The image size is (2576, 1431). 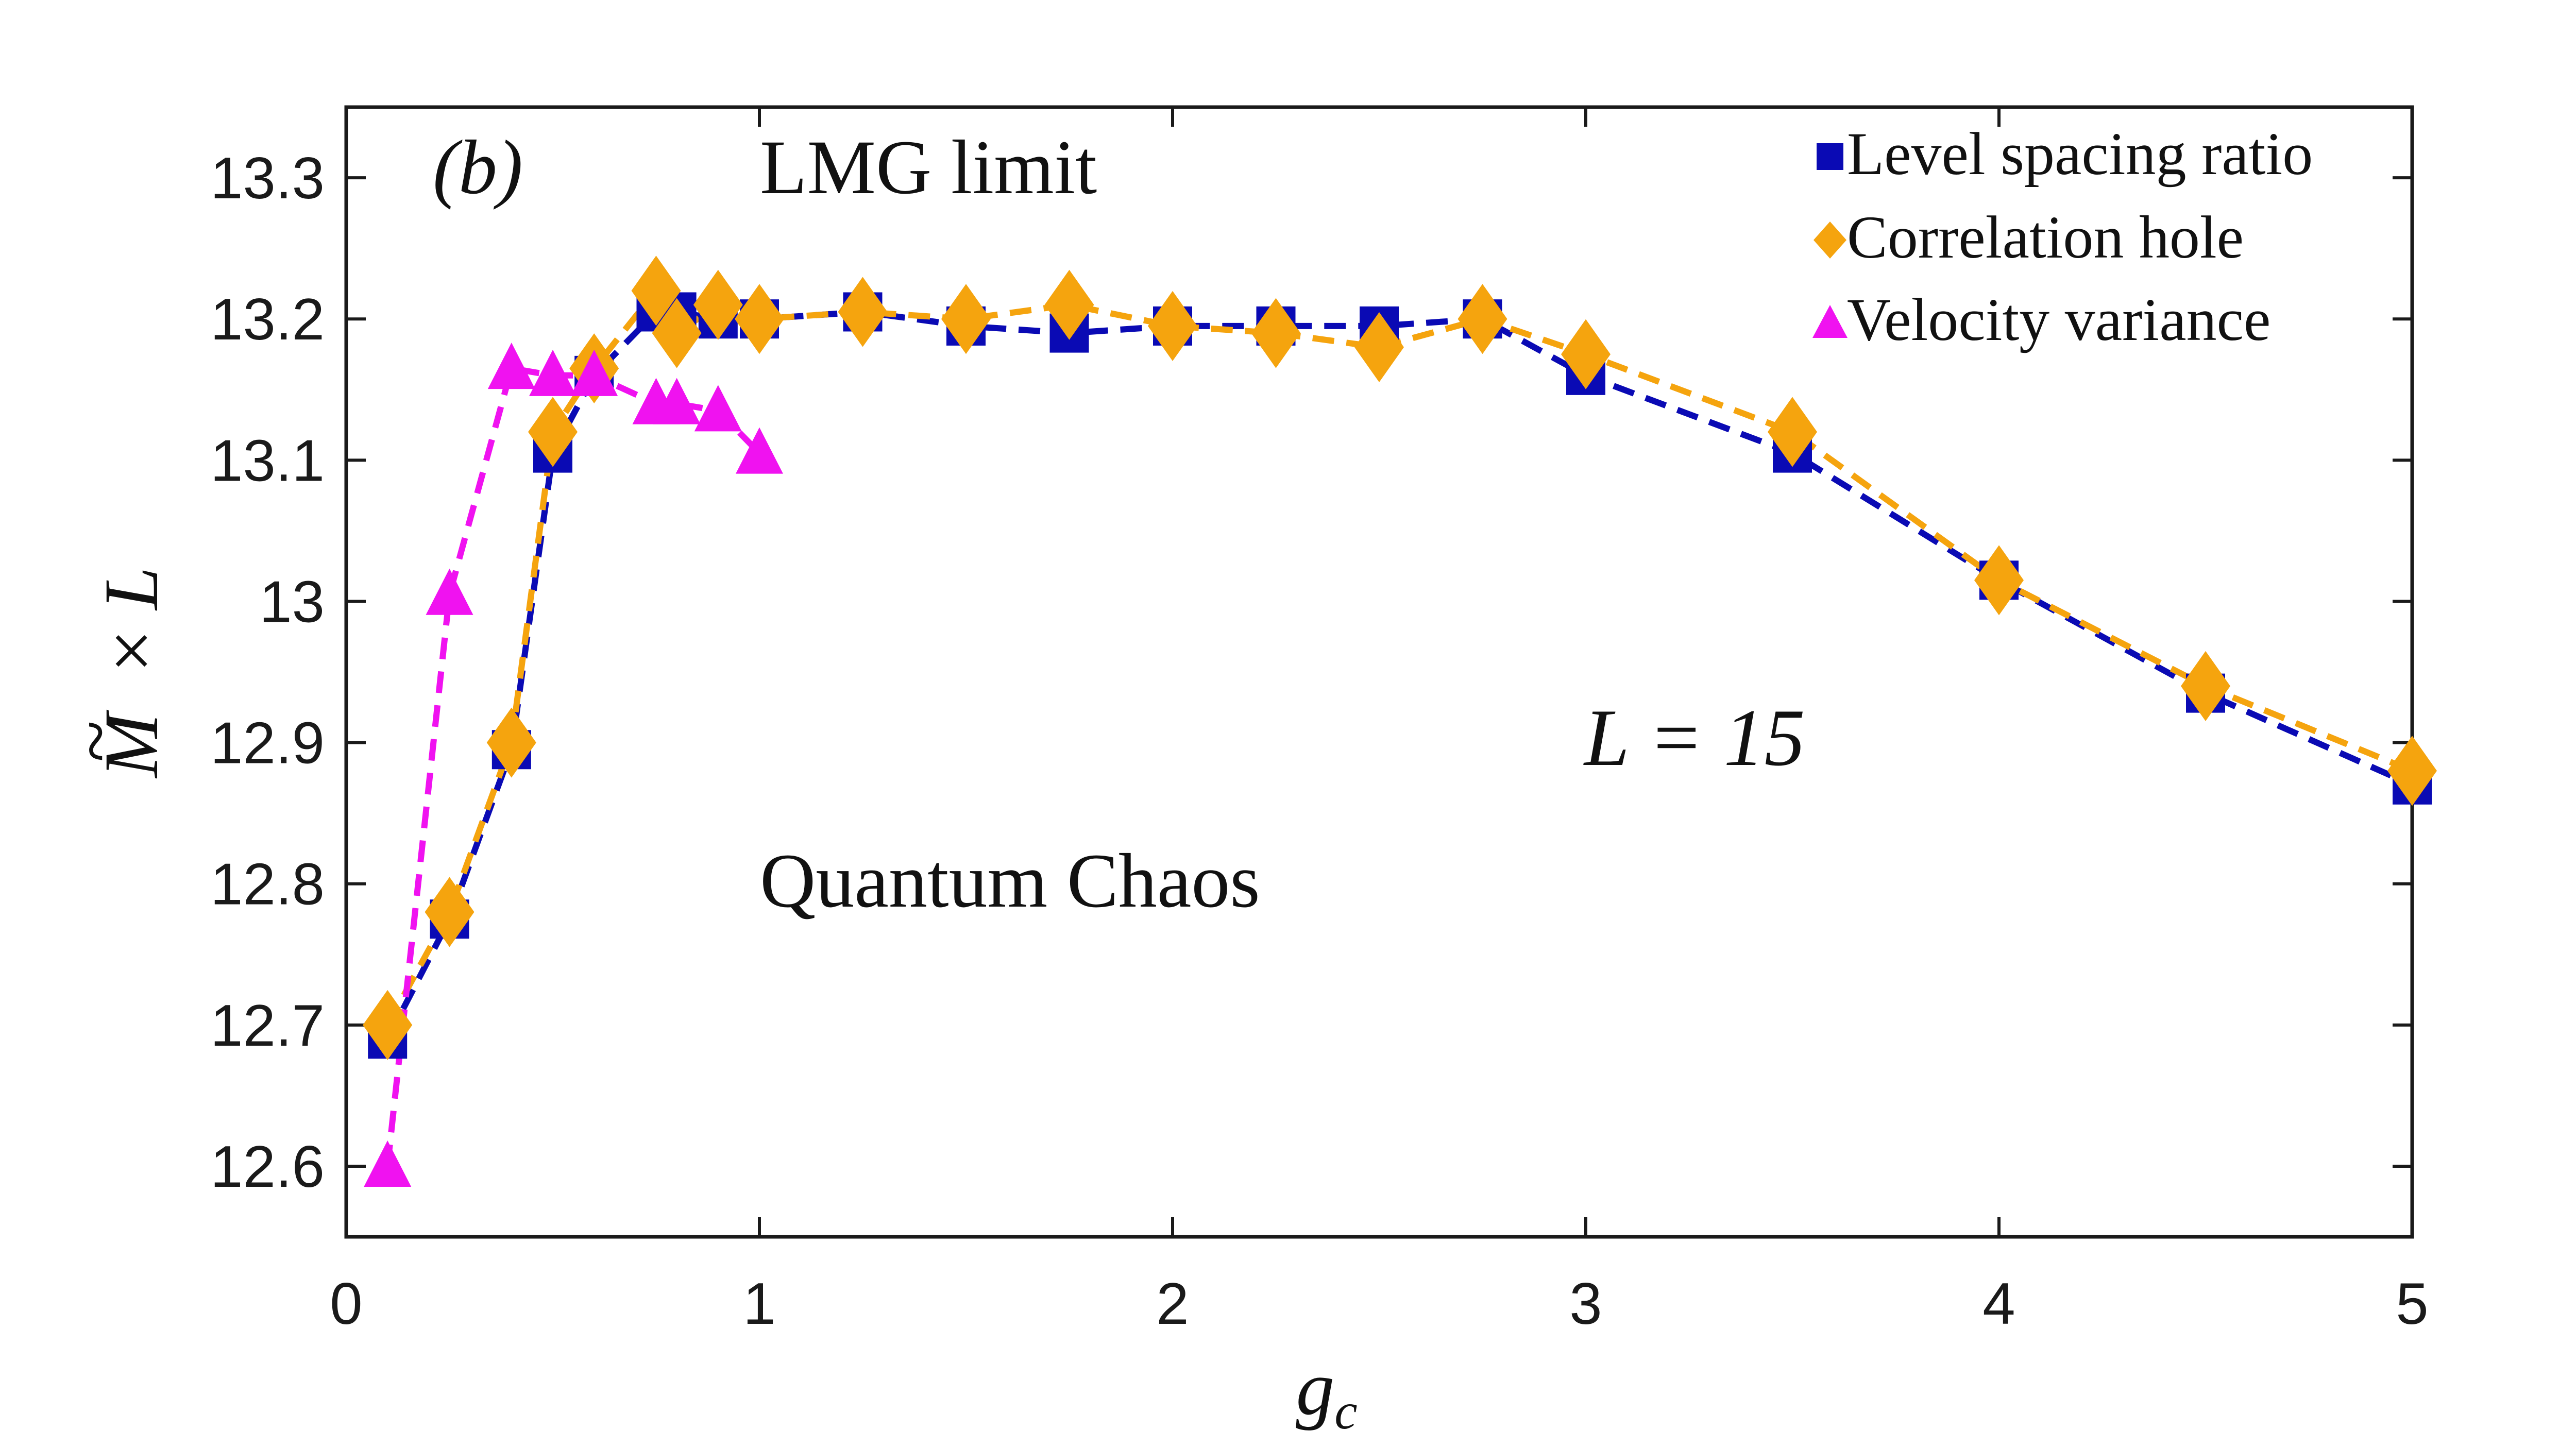 What do you see at coordinates (1830, 240) in the screenshot?
I see `legend-marker-correlation-hole` at bounding box center [1830, 240].